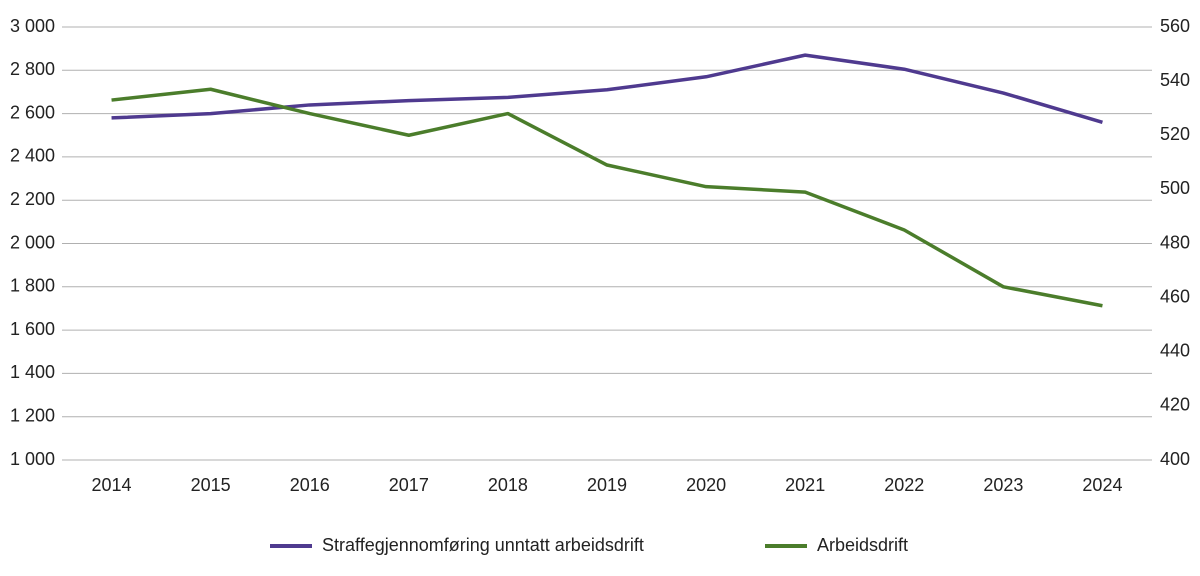  I want to click on y-tick-label: 1 600, so click(32, 329).